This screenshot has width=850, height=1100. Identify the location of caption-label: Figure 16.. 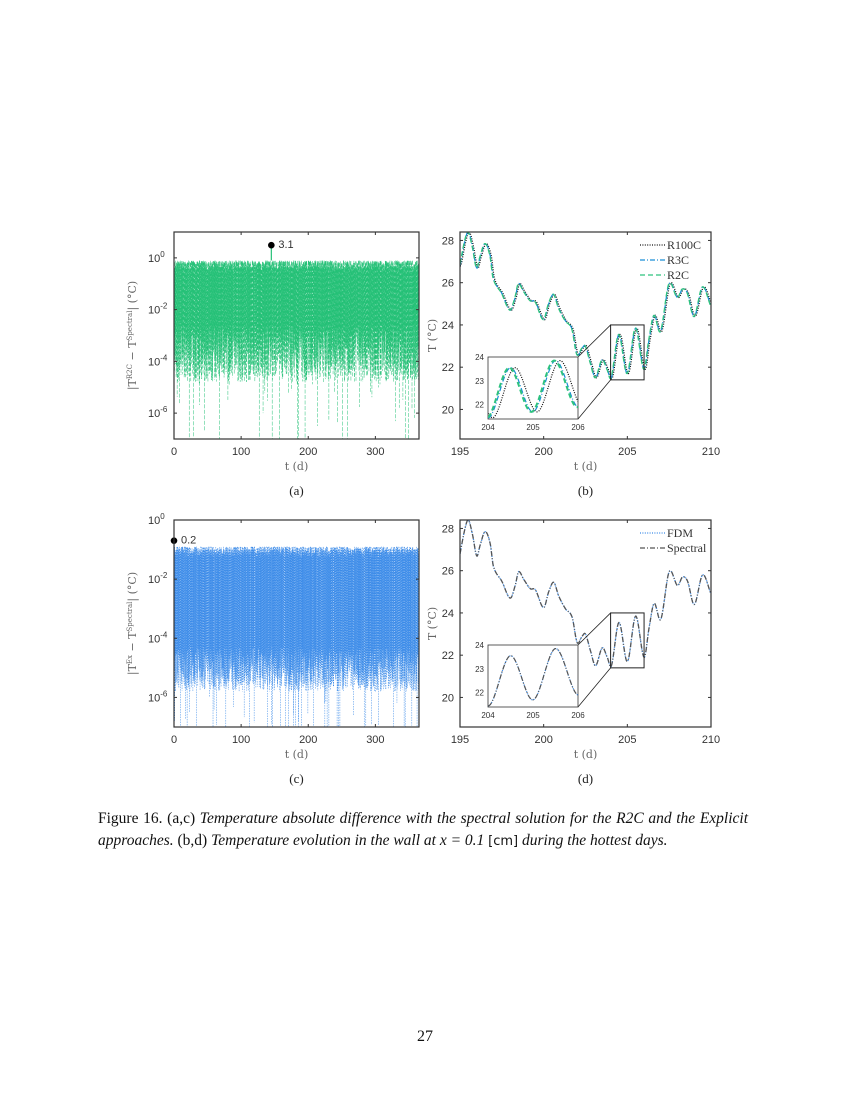
(130, 818).